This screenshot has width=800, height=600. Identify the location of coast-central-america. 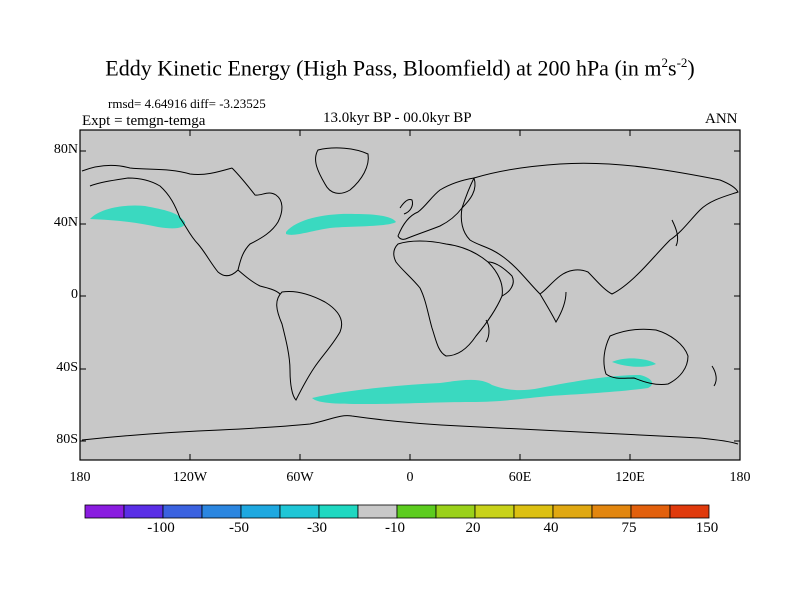
(259, 282).